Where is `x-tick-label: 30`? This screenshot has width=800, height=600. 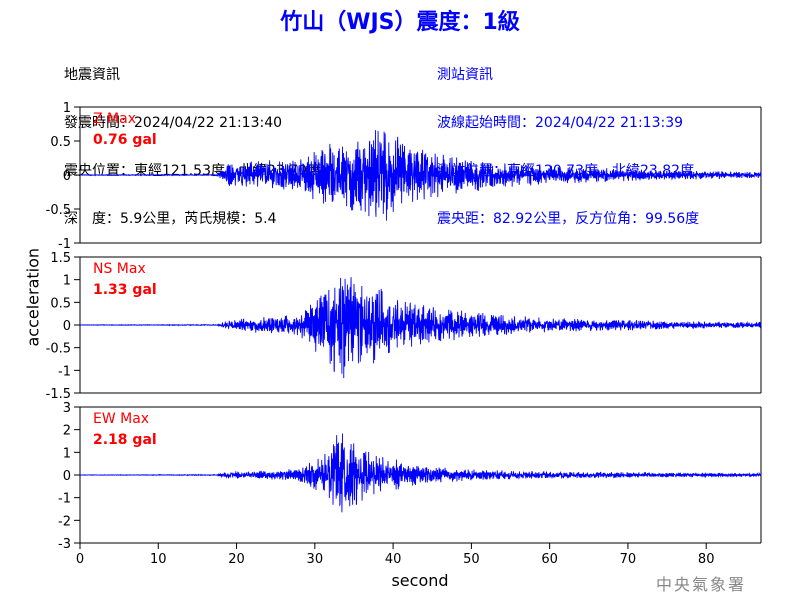
x-tick-label: 30 is located at coordinates (315, 559).